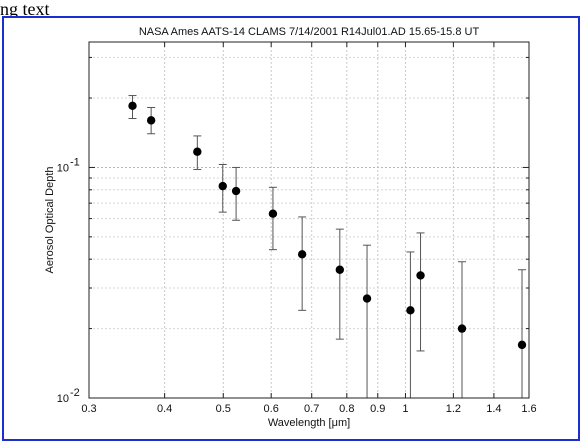  Describe the element at coordinates (223, 409) in the screenshot. I see `x-tick-label: 0.5` at that location.